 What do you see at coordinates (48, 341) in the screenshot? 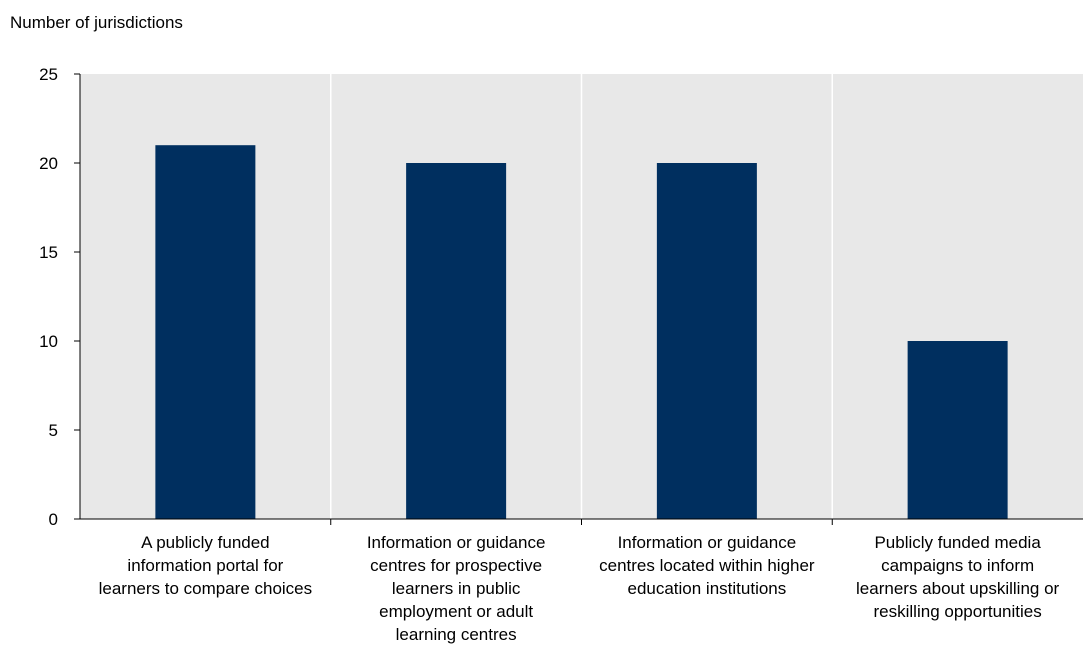
I see `y-tick-label: 10` at bounding box center [48, 341].